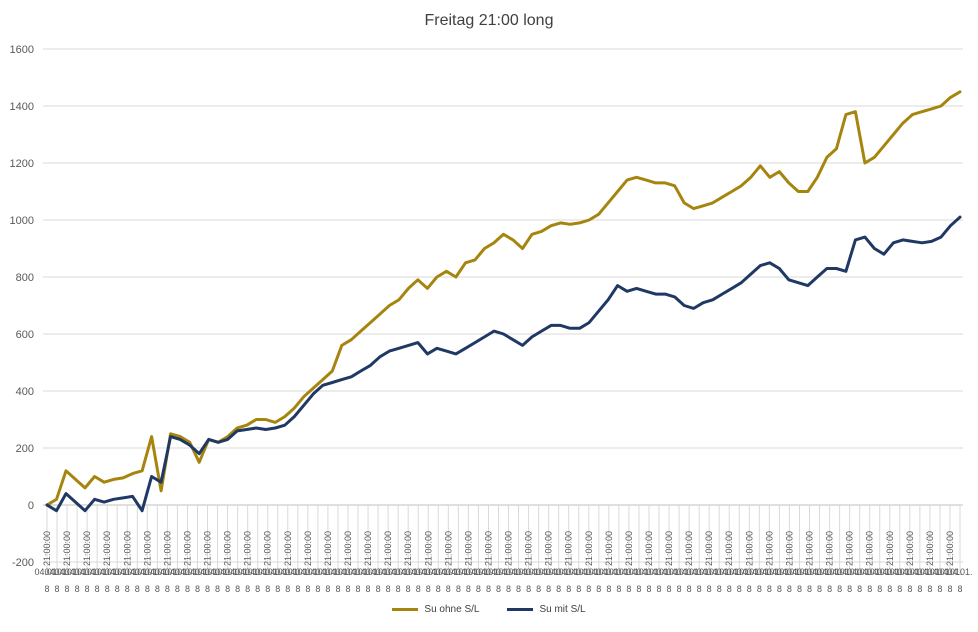 This screenshot has width=978, height=632. I want to click on y-tick-label: 1000, so click(22, 221).